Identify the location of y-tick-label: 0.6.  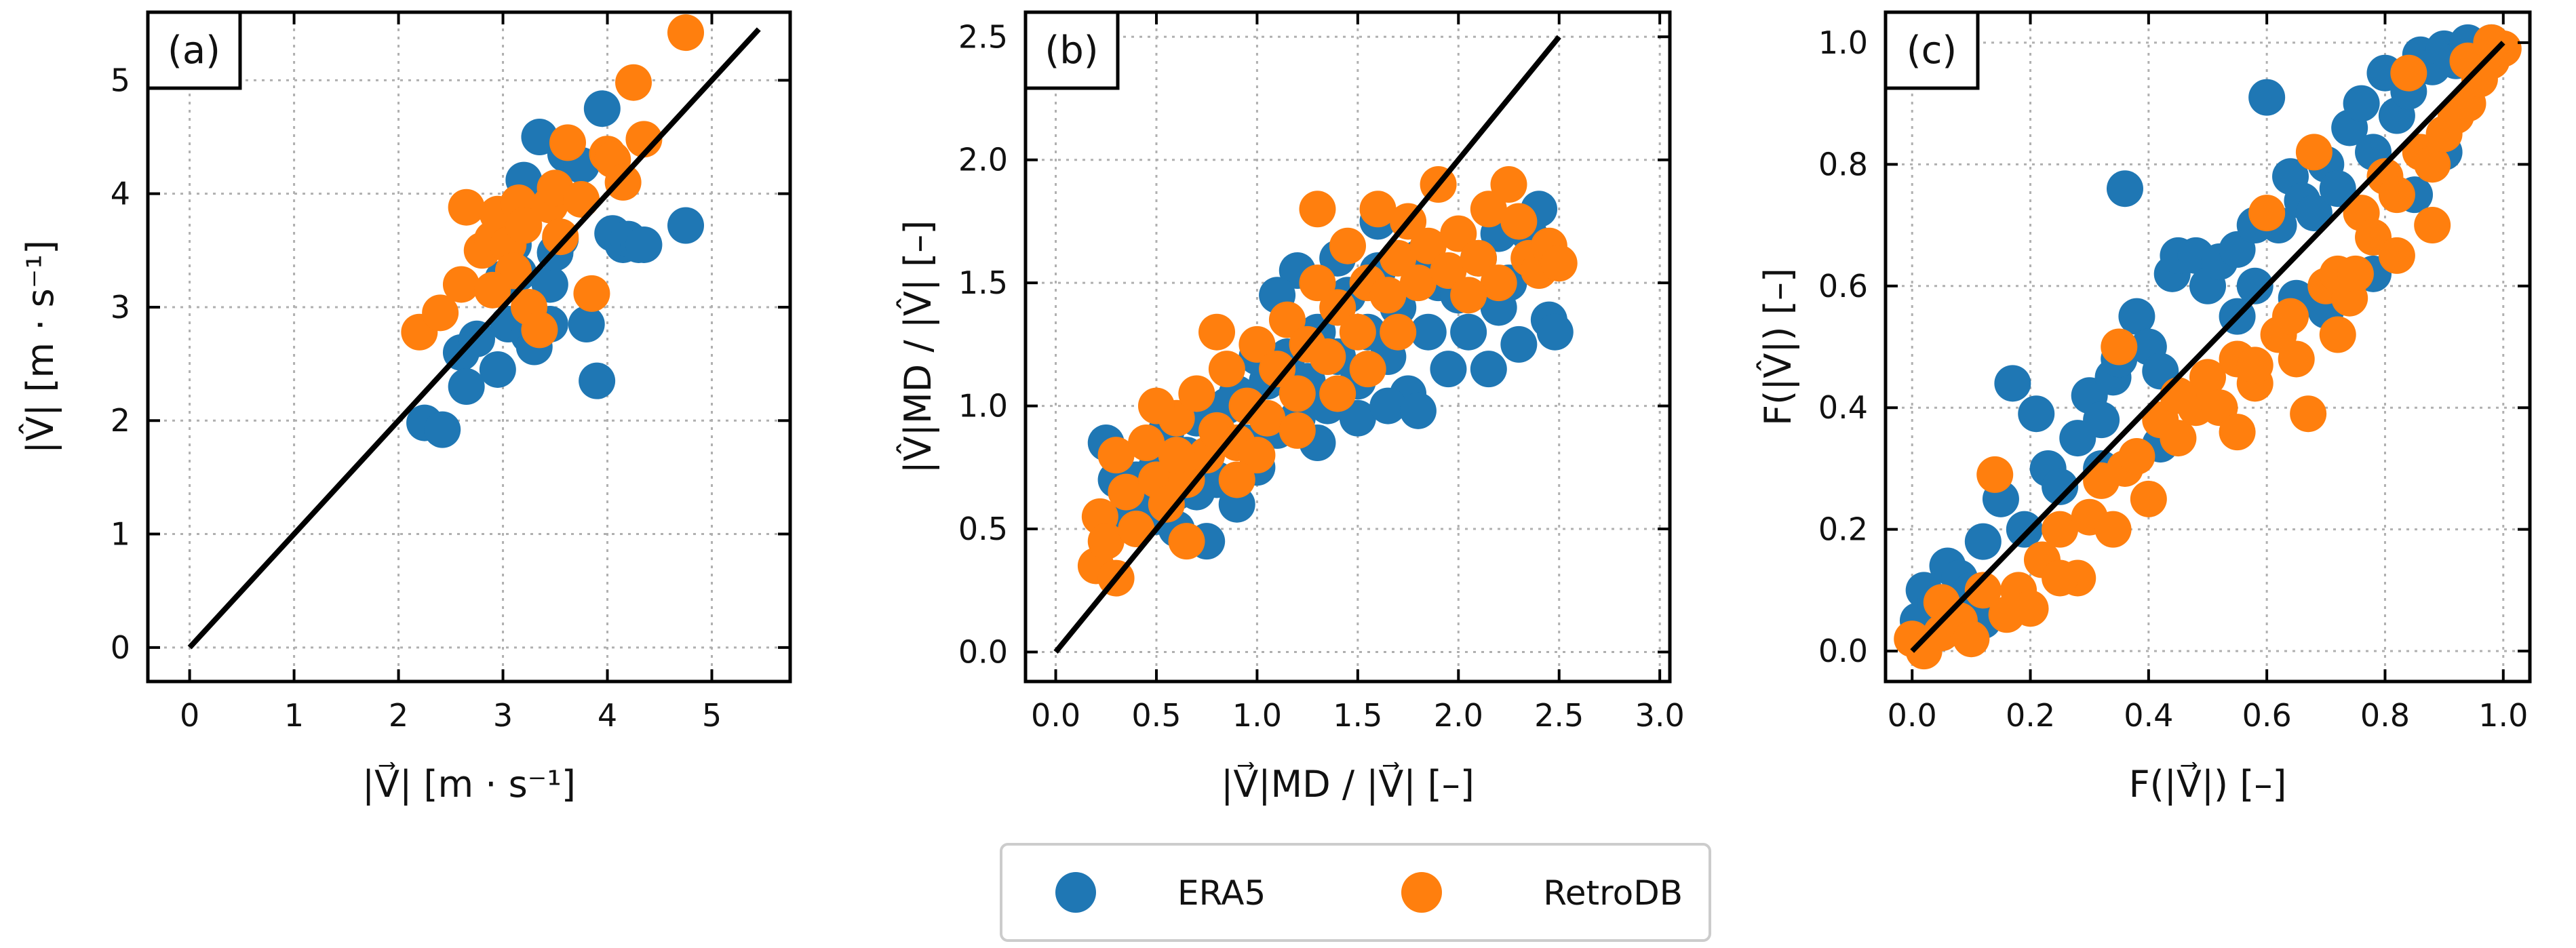
(1843, 286).